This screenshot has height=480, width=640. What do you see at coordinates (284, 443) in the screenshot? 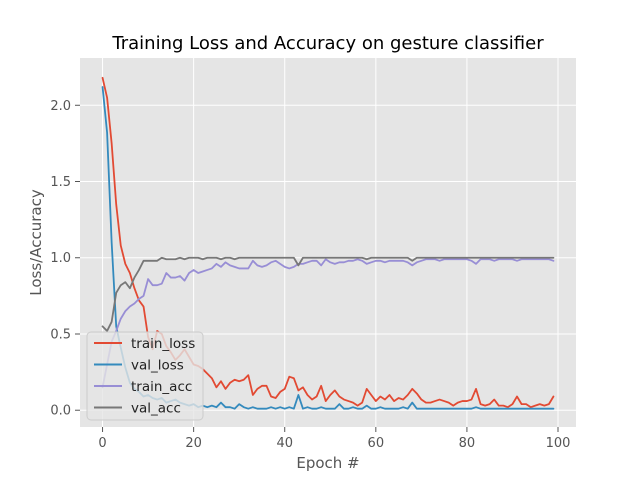
I see `x-tick-label: 40` at bounding box center [284, 443].